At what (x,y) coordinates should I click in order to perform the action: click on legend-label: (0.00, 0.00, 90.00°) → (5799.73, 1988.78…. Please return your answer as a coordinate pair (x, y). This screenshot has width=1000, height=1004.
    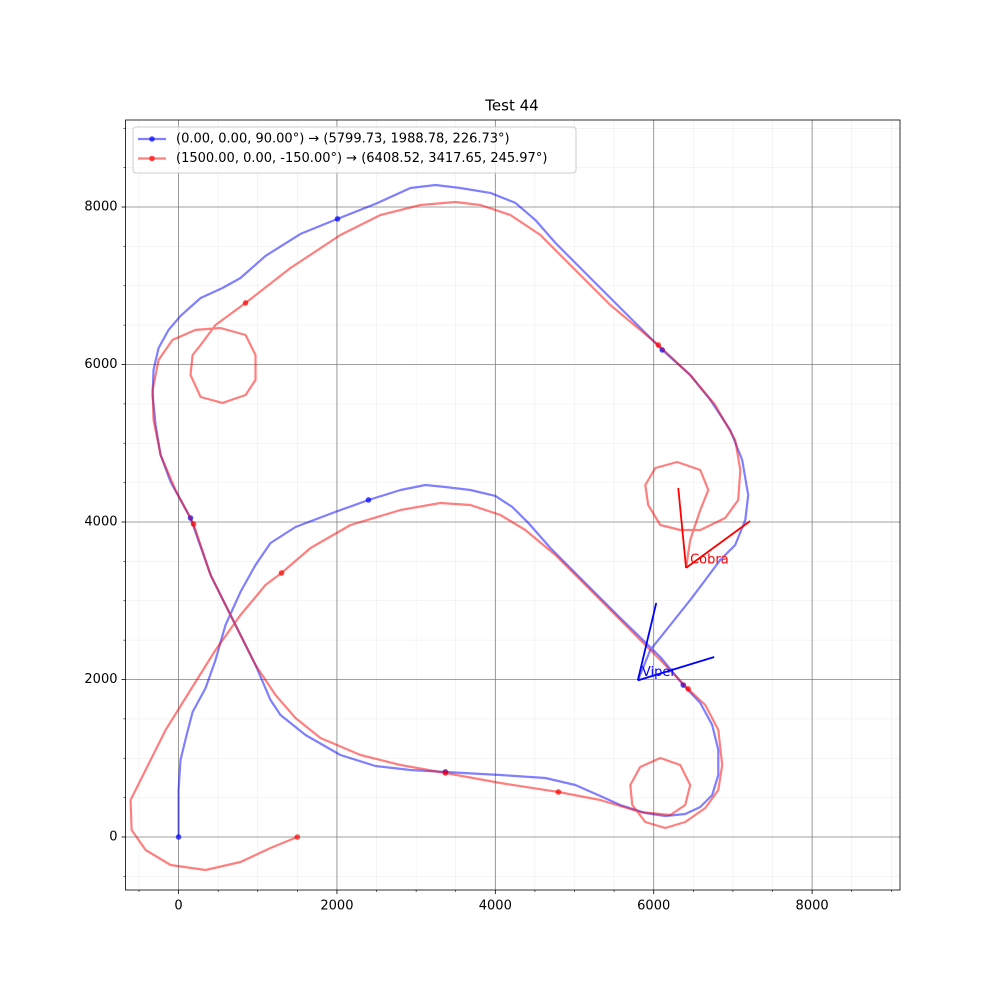
    Looking at the image, I should click on (343, 139).